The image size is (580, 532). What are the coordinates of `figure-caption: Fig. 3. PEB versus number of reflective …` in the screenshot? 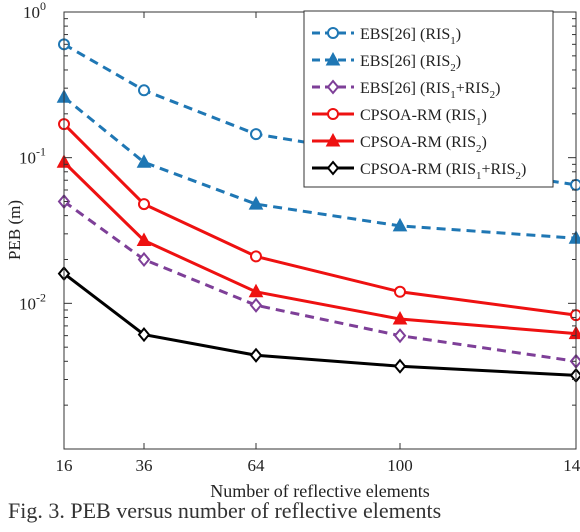 It's located at (225, 510).